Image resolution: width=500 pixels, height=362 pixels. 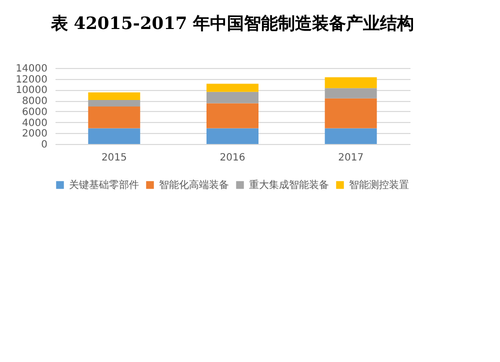 What do you see at coordinates (35, 123) in the screenshot?
I see `y-tick-label: 4000` at bounding box center [35, 123].